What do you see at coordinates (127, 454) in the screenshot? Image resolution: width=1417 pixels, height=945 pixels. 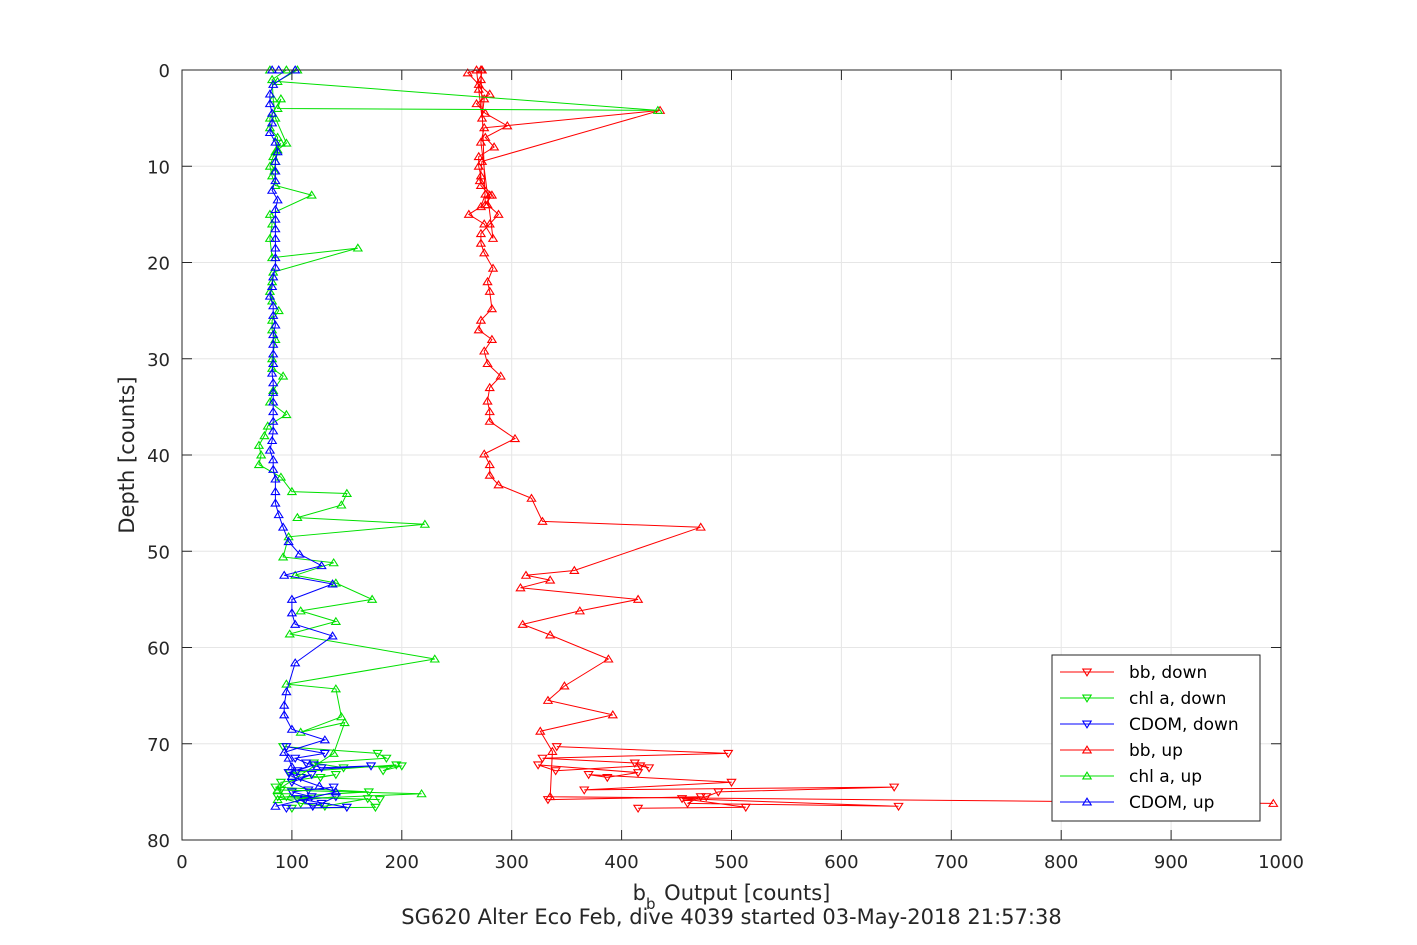 I see `y-axis-label: Depth [counts]` at bounding box center [127, 454].